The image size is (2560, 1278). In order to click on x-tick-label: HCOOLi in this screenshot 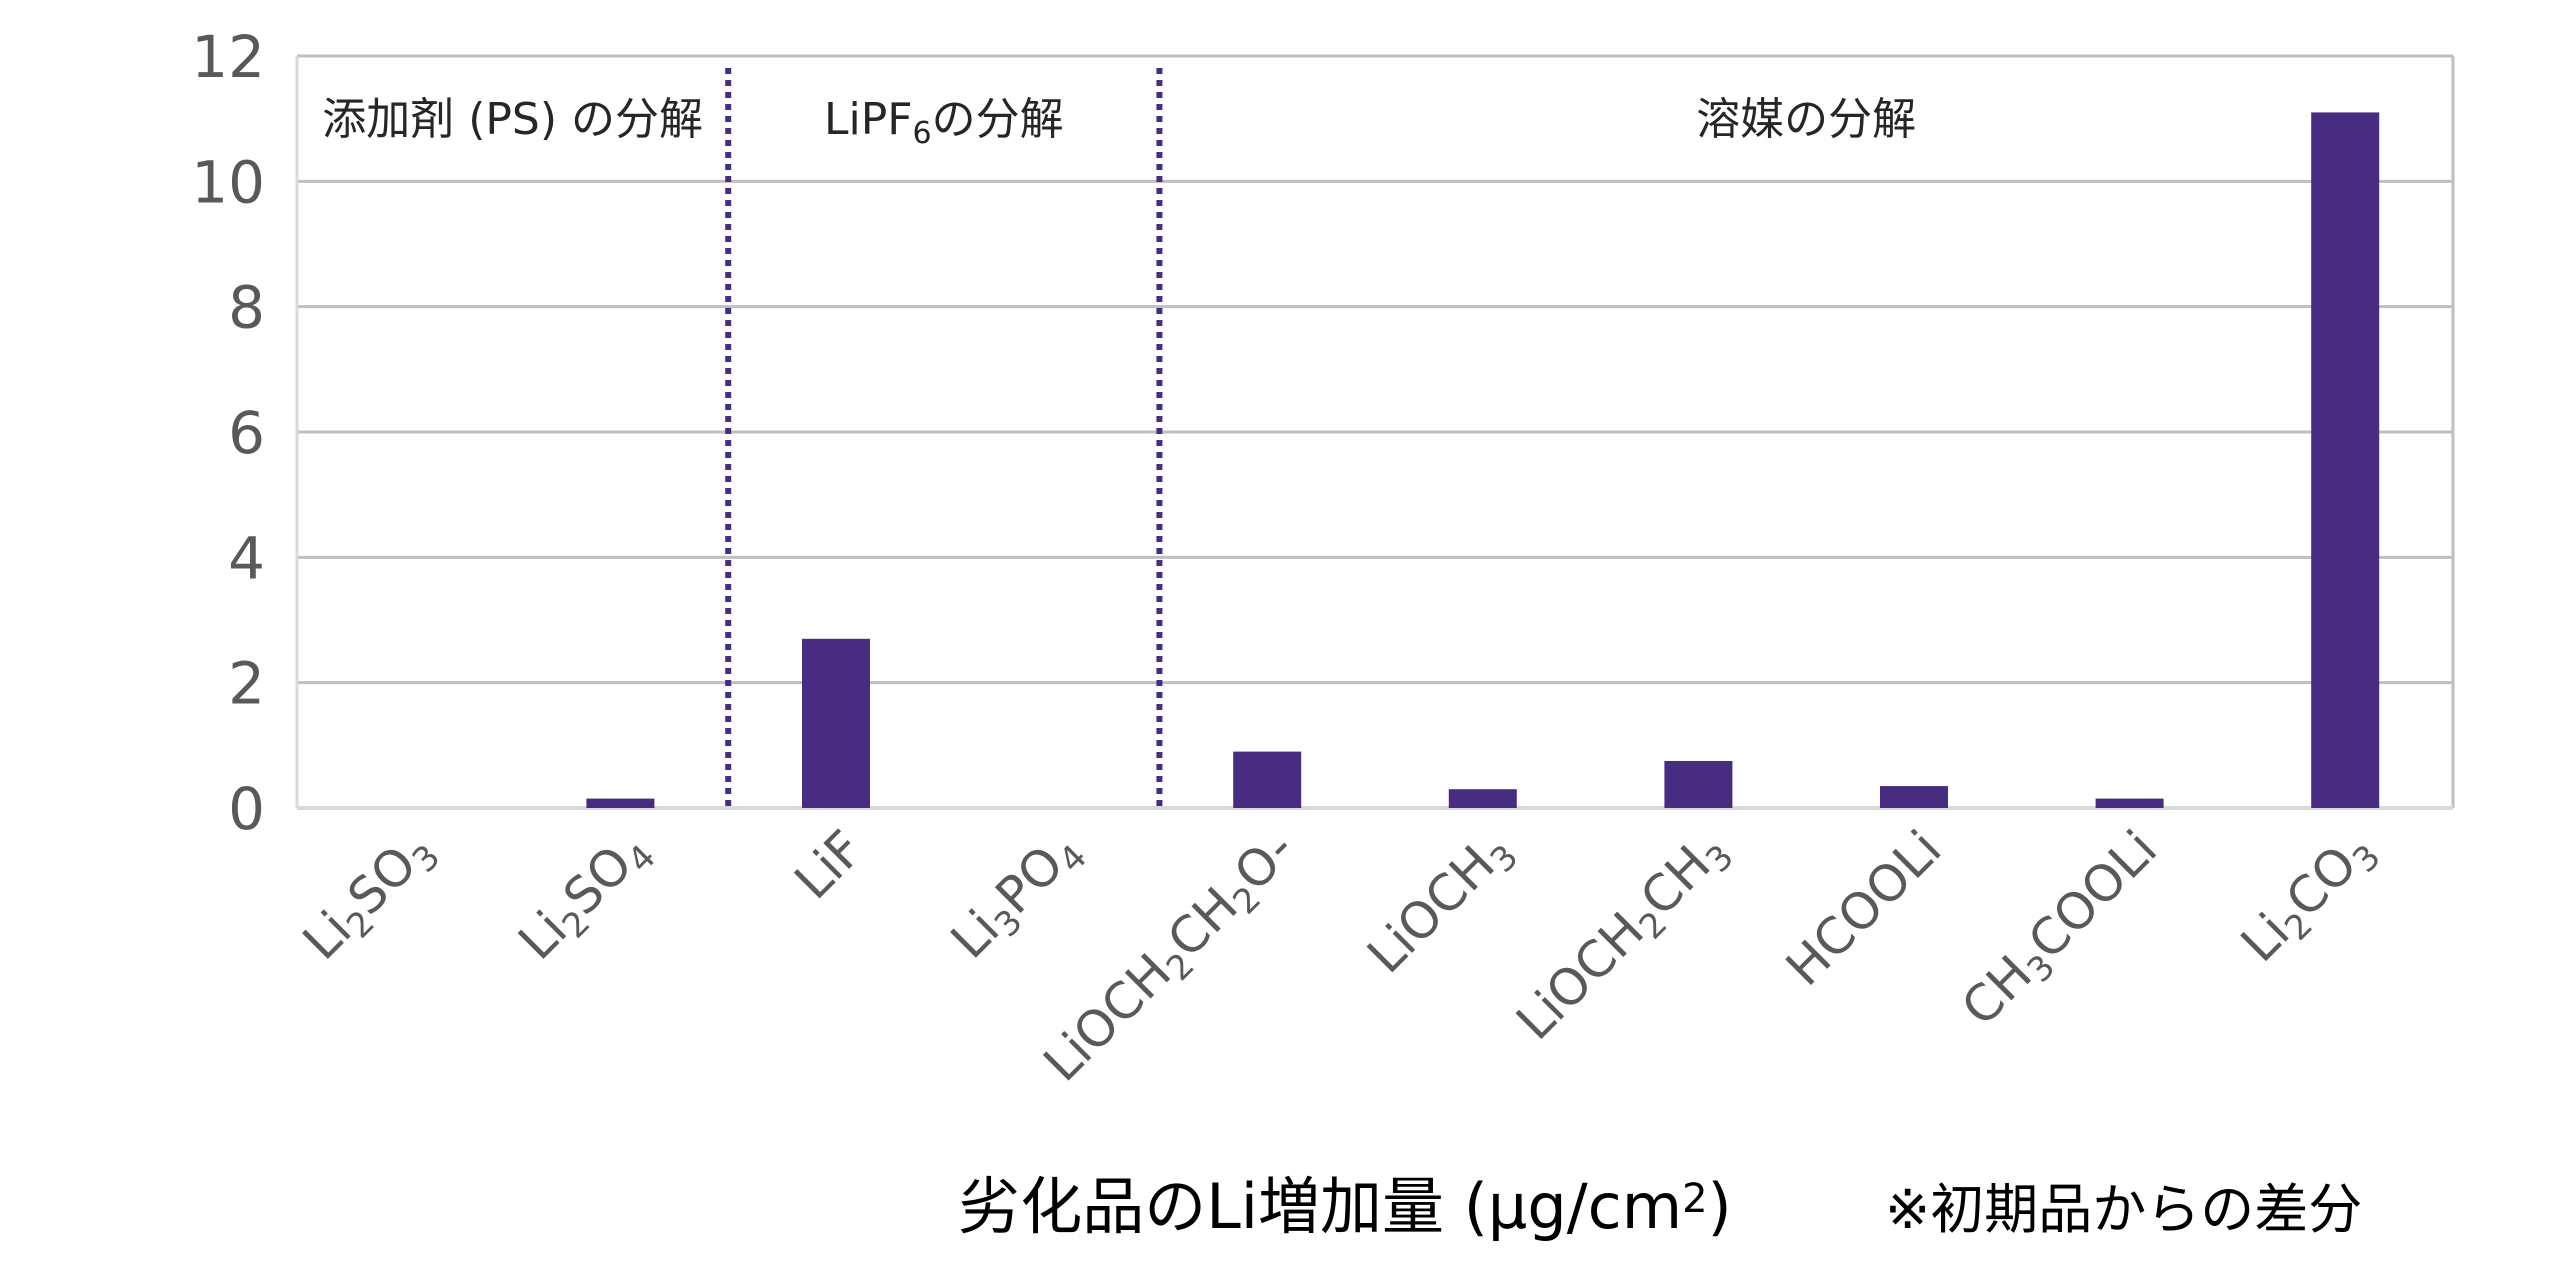, I will do `click(1863, 907)`.